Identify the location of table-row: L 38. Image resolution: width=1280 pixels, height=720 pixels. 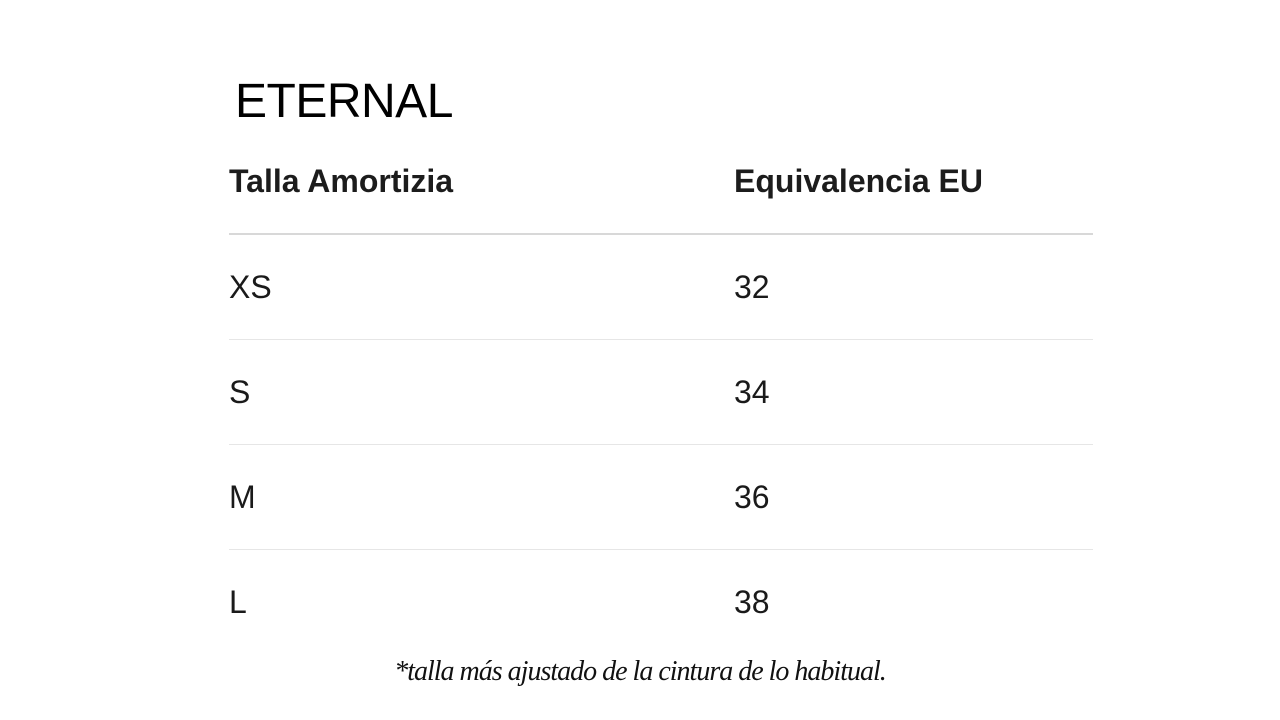
(661, 602).